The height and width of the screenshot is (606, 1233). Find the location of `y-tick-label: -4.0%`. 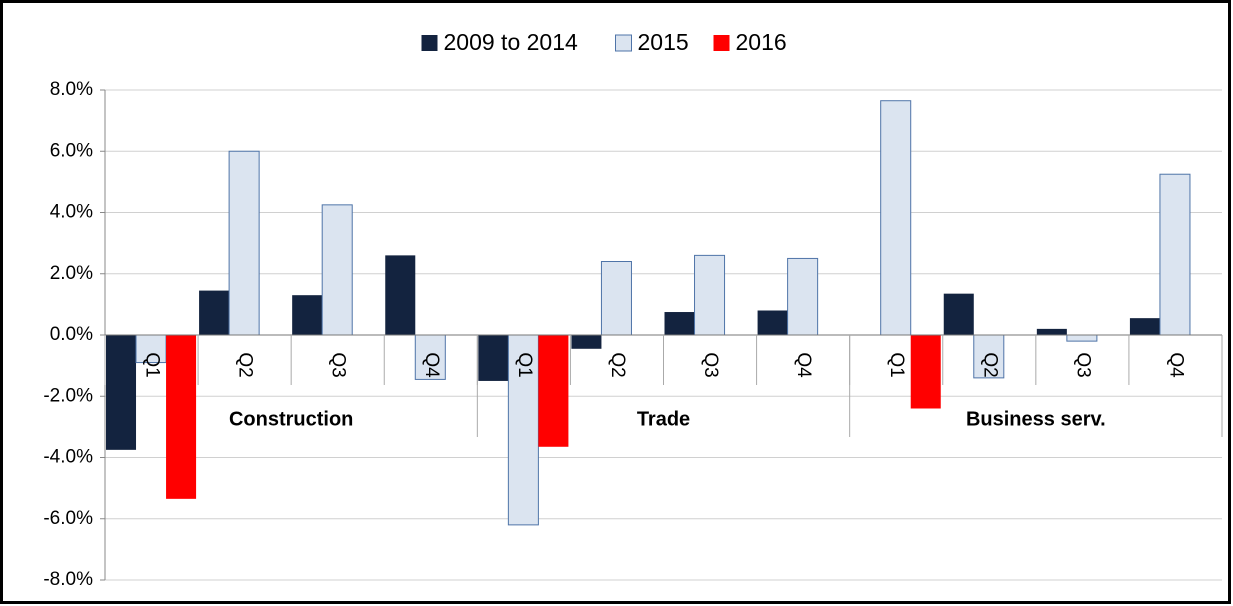

y-tick-label: -4.0% is located at coordinates (68, 457).